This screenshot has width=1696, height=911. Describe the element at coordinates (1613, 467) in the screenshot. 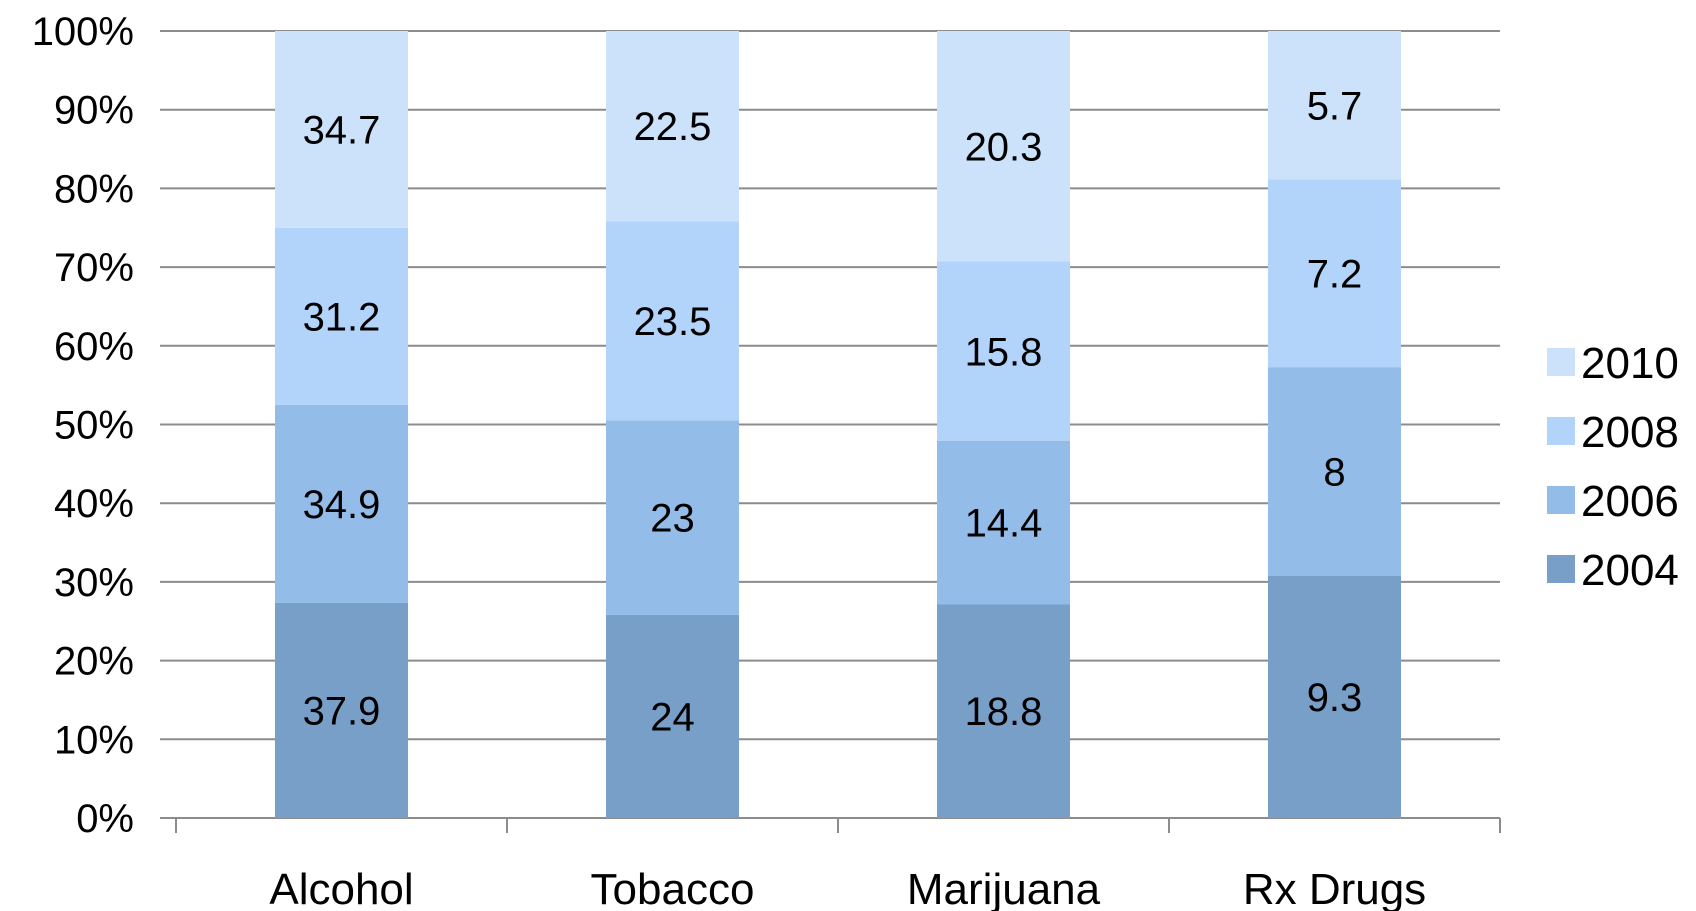

I see `legend: 2010 2008 2006 2004` at that location.